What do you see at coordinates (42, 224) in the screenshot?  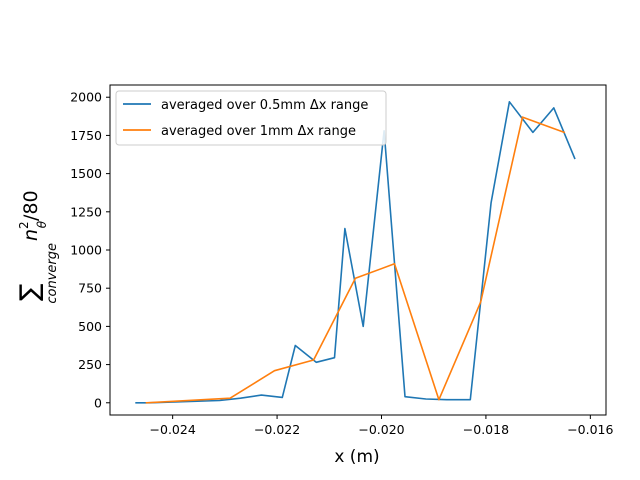 I see `y-label-sub: θ` at bounding box center [42, 224].